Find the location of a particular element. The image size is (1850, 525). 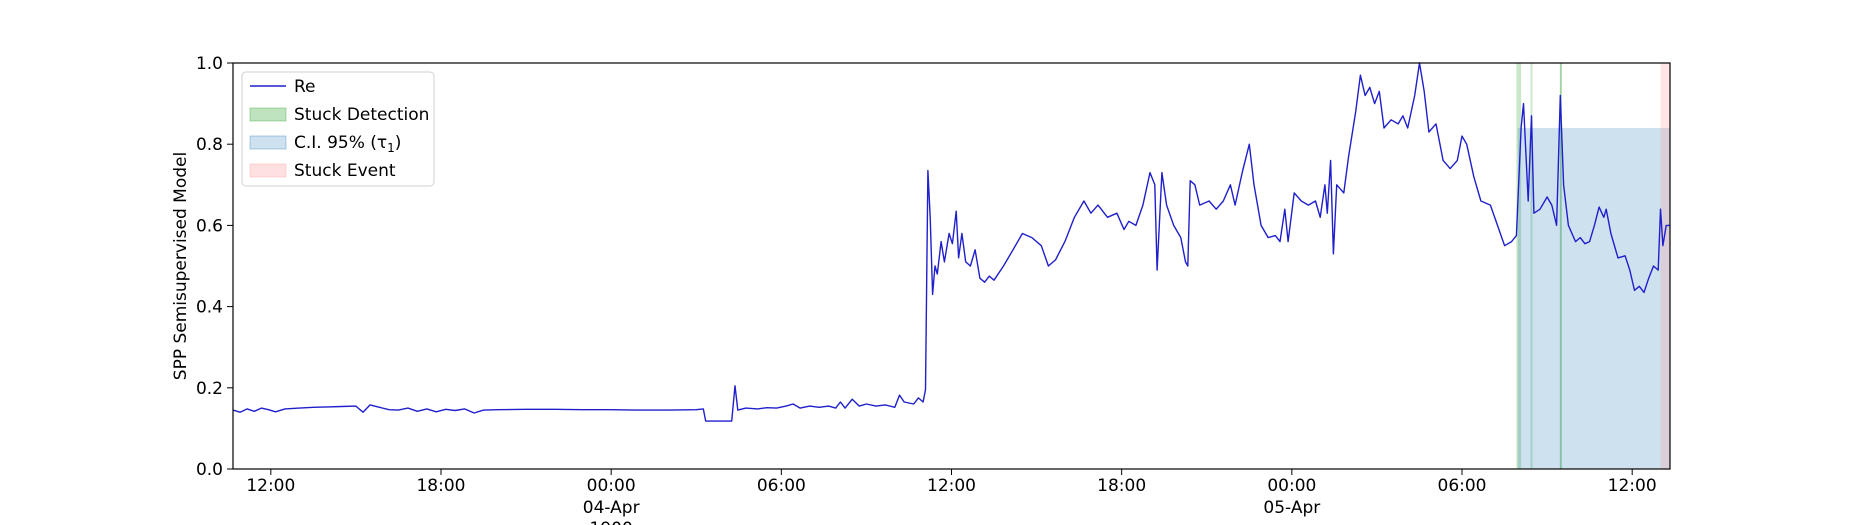

y-tick-label: 0.8 is located at coordinates (209, 145).